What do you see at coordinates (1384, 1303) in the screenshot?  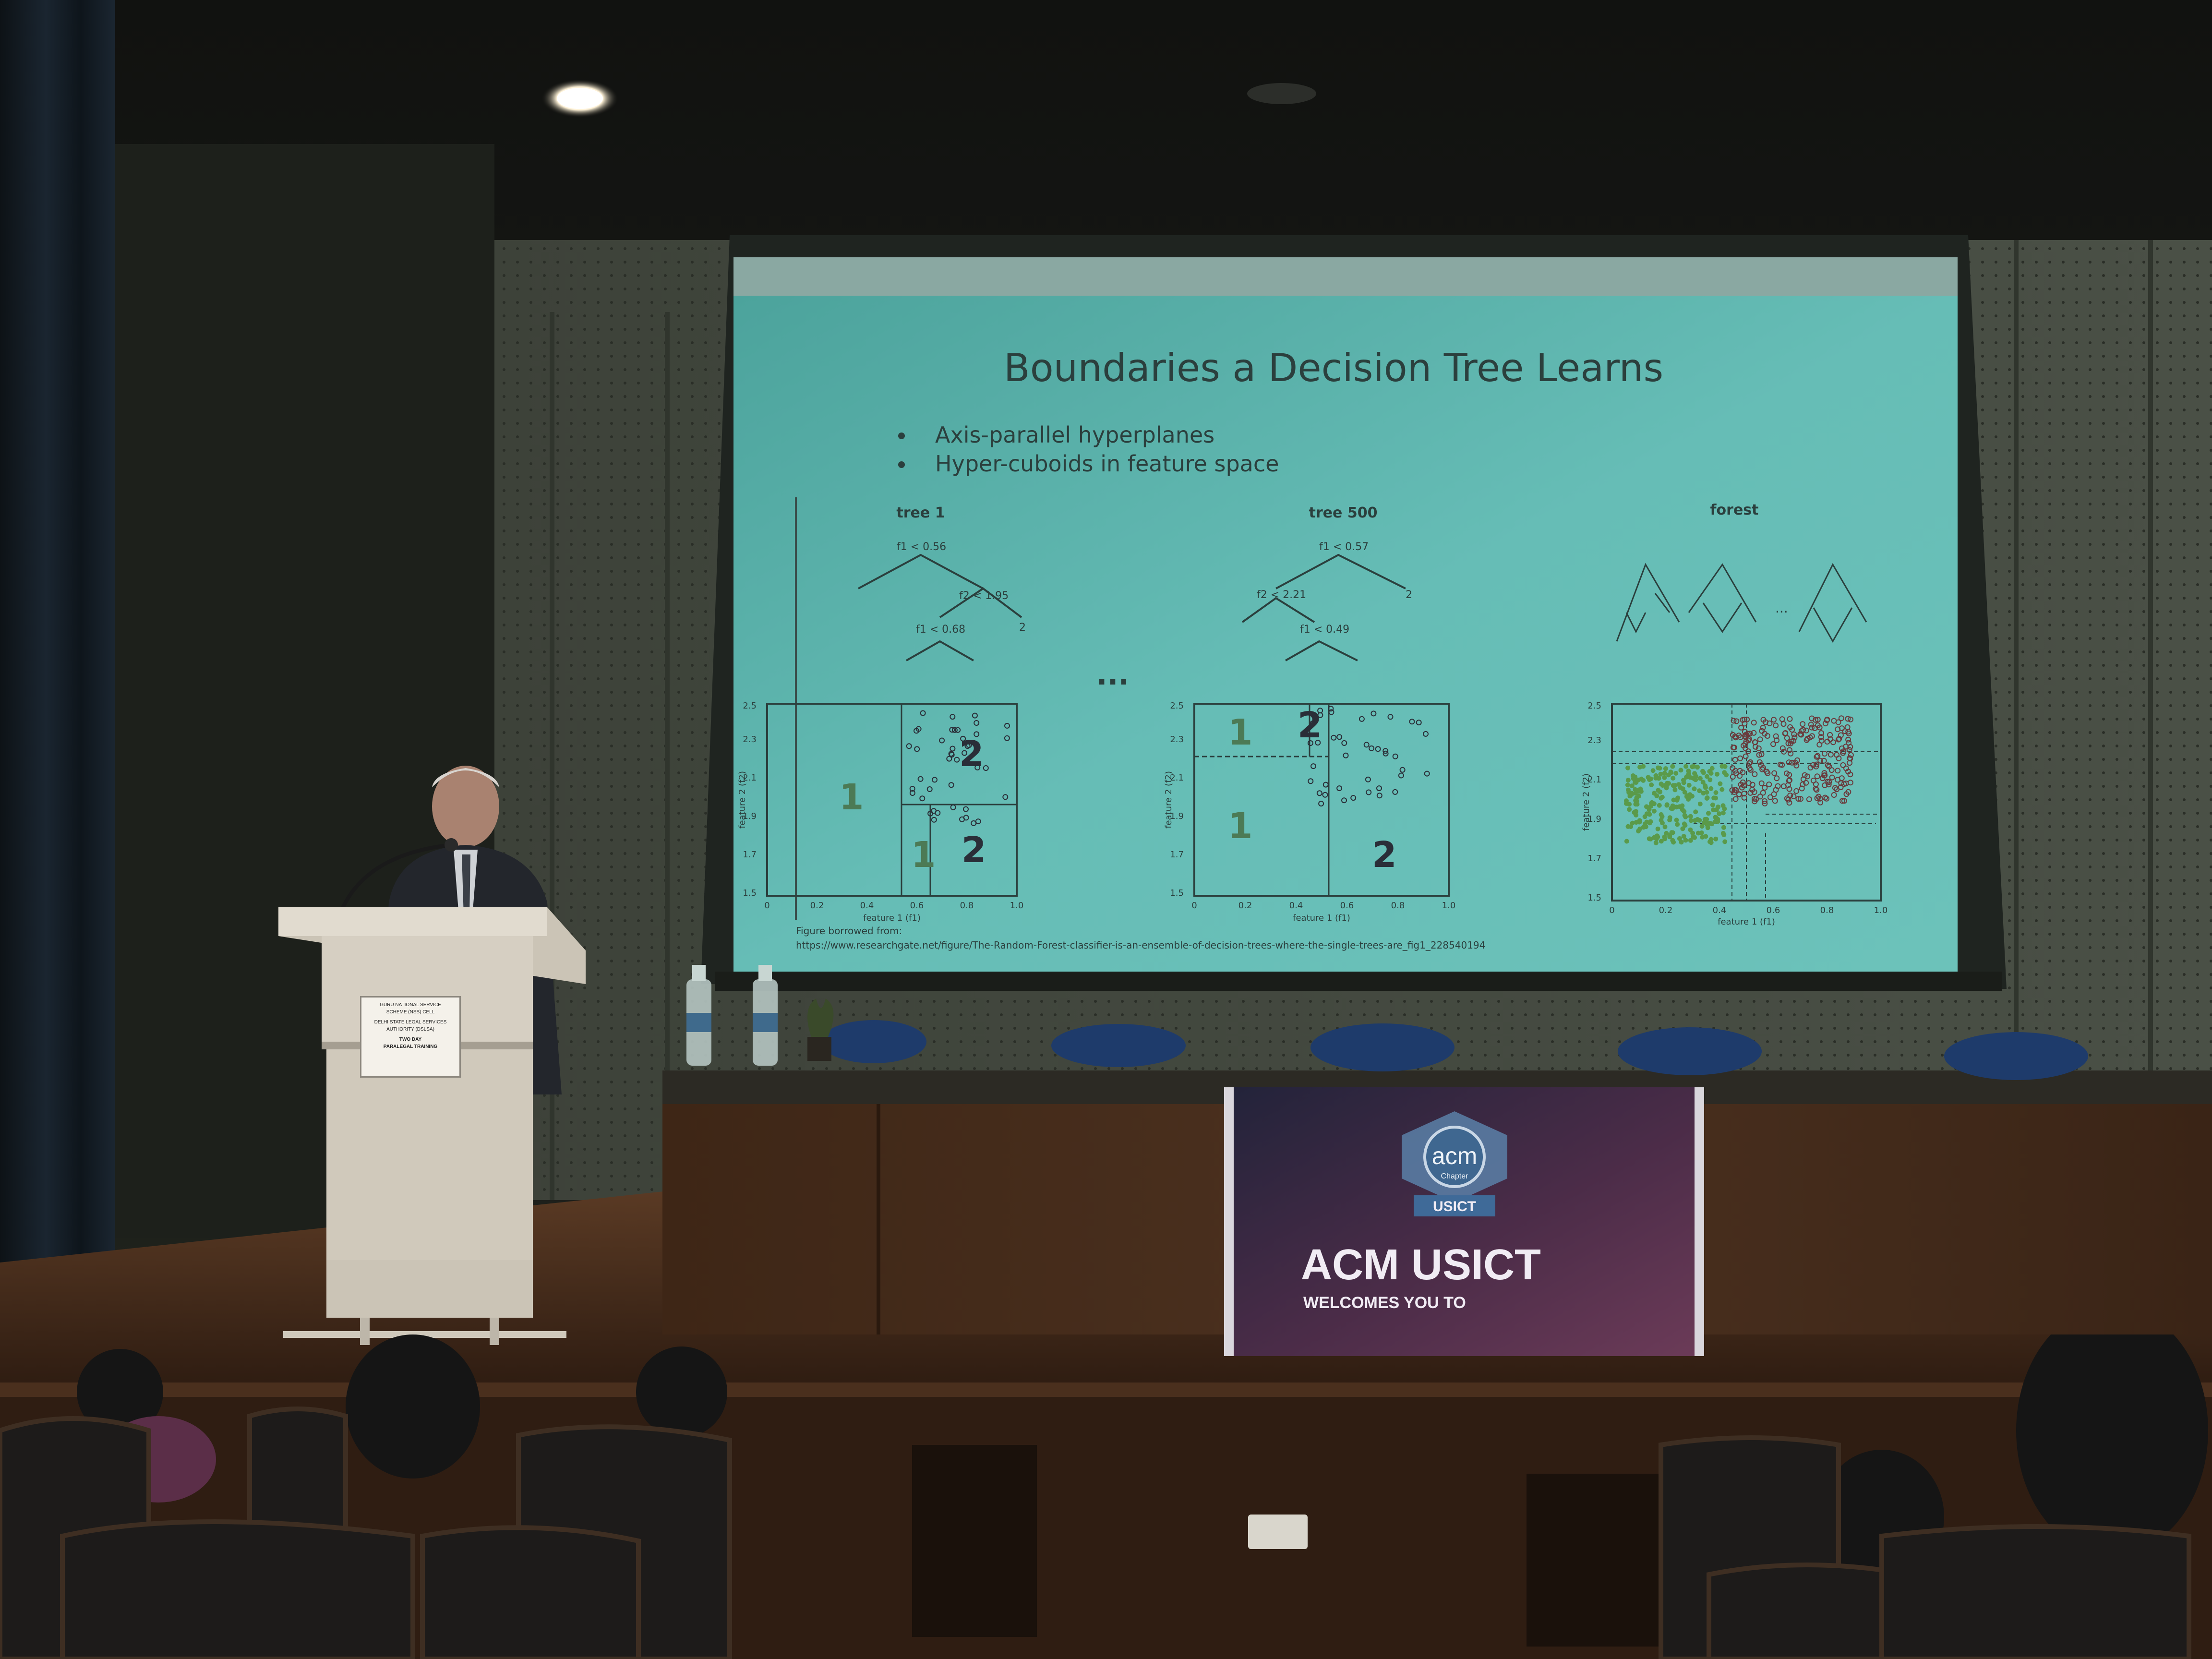 I see `banner-subline: WELCOMES YOU TO` at bounding box center [1384, 1303].